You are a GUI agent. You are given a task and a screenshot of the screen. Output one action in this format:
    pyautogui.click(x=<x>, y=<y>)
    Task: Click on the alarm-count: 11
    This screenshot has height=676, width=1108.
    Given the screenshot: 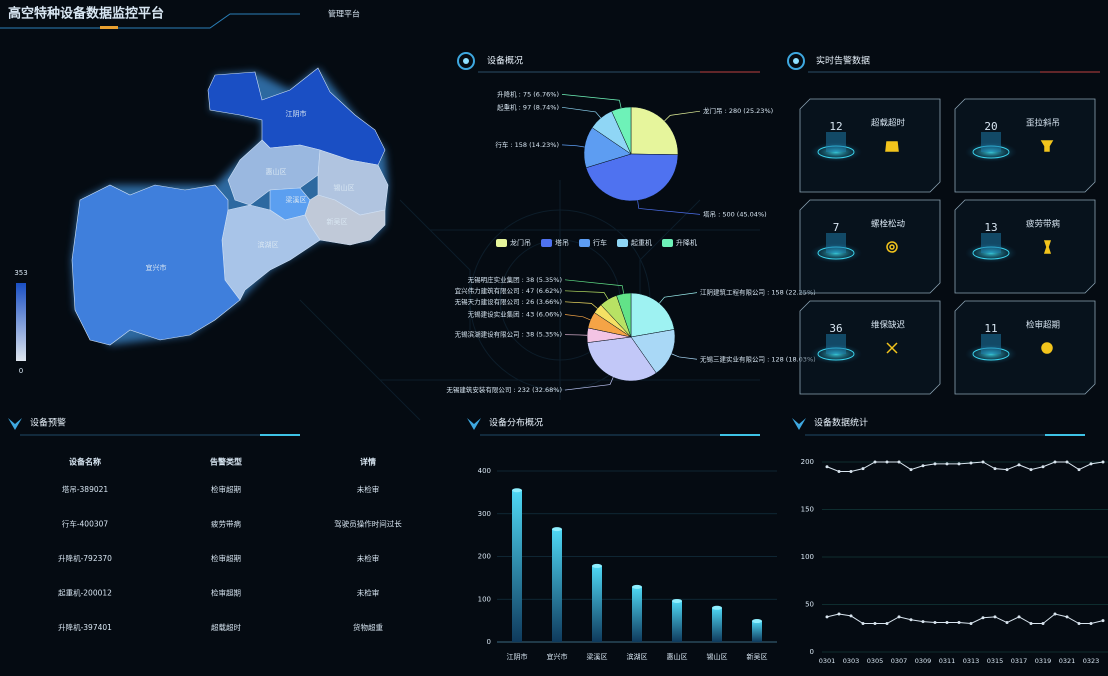 What is the action you would take?
    pyautogui.click(x=990, y=328)
    